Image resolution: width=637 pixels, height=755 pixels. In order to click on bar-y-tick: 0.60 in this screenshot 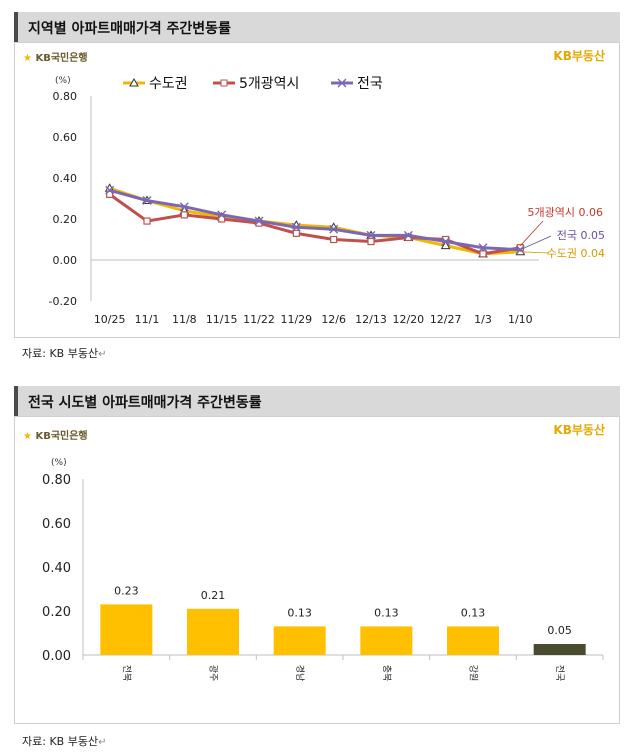, I will do `click(56, 524)`.